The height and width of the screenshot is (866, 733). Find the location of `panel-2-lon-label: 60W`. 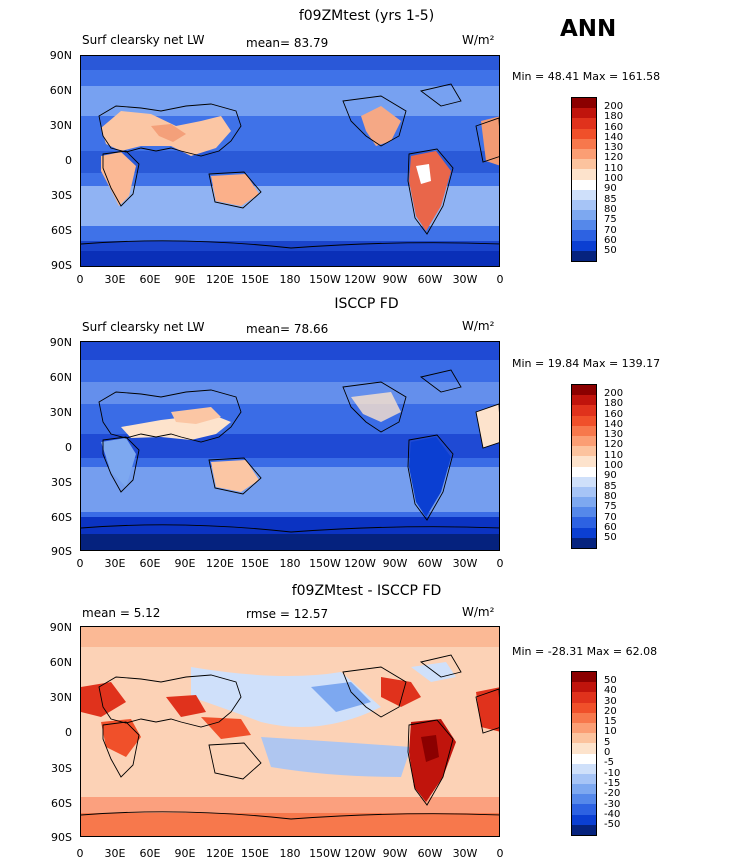

panel-2-lon-label: 60W is located at coordinates (430, 563).